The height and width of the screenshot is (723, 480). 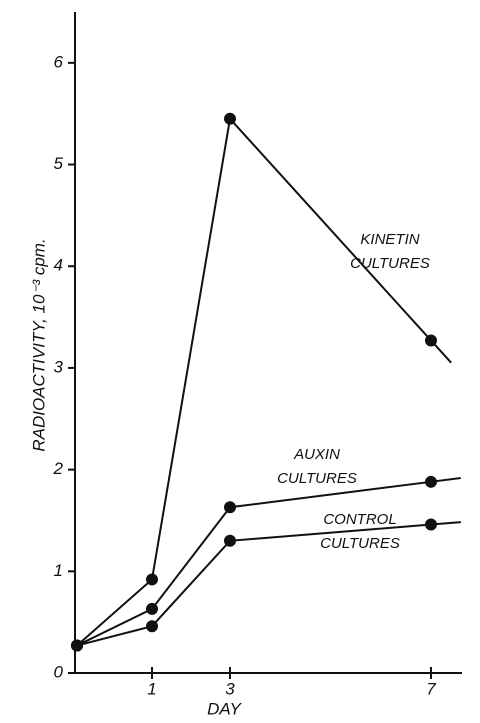 I want to click on y-tick-label: 1, so click(x=58, y=570).